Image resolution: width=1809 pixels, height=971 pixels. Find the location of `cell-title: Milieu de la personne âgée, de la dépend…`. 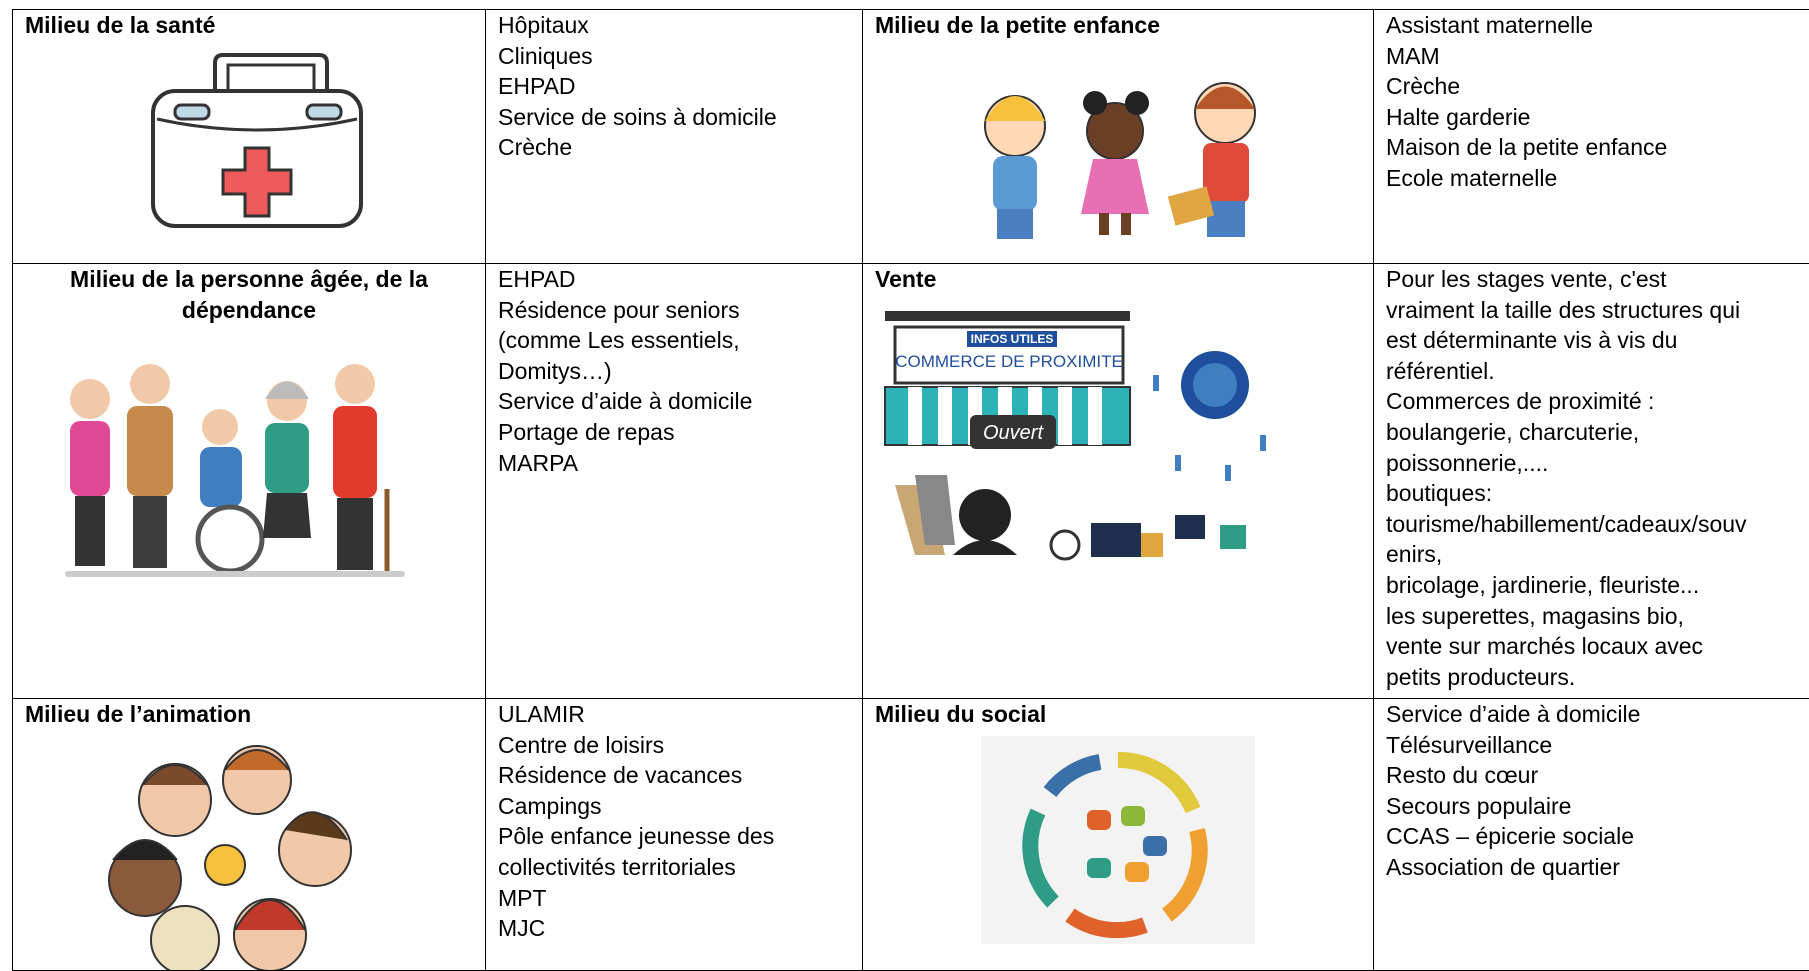

cell-title: Milieu de la personne âgée, de la dépend… is located at coordinates (249, 294).